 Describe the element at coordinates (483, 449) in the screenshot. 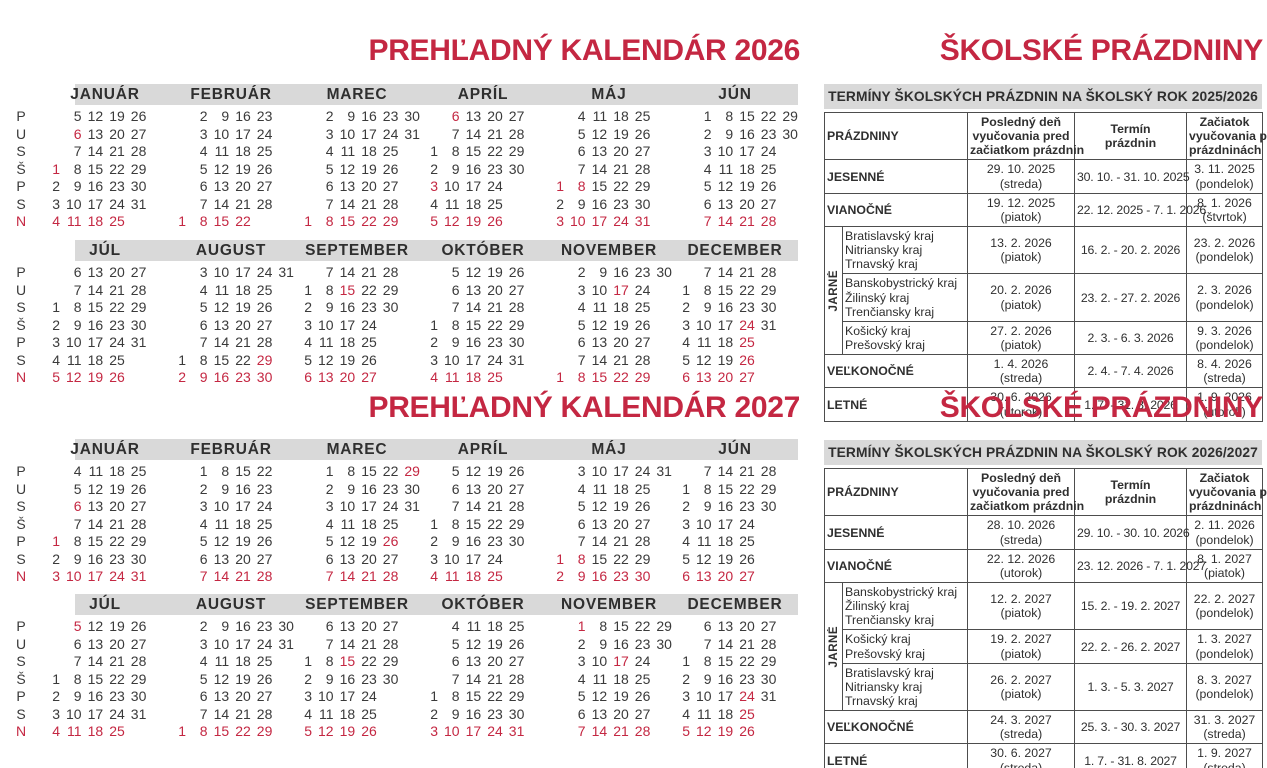

I see `month-name: APRÍL` at that location.